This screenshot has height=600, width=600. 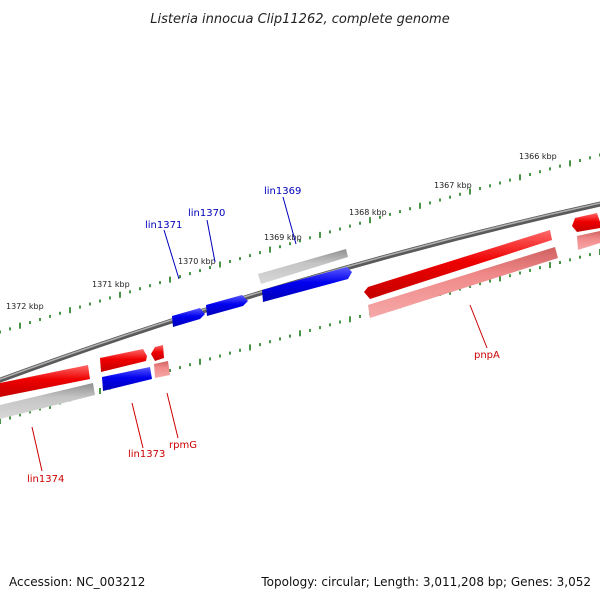 What do you see at coordinates (305, 275) in the screenshot?
I see `gene-lin1369` at bounding box center [305, 275].